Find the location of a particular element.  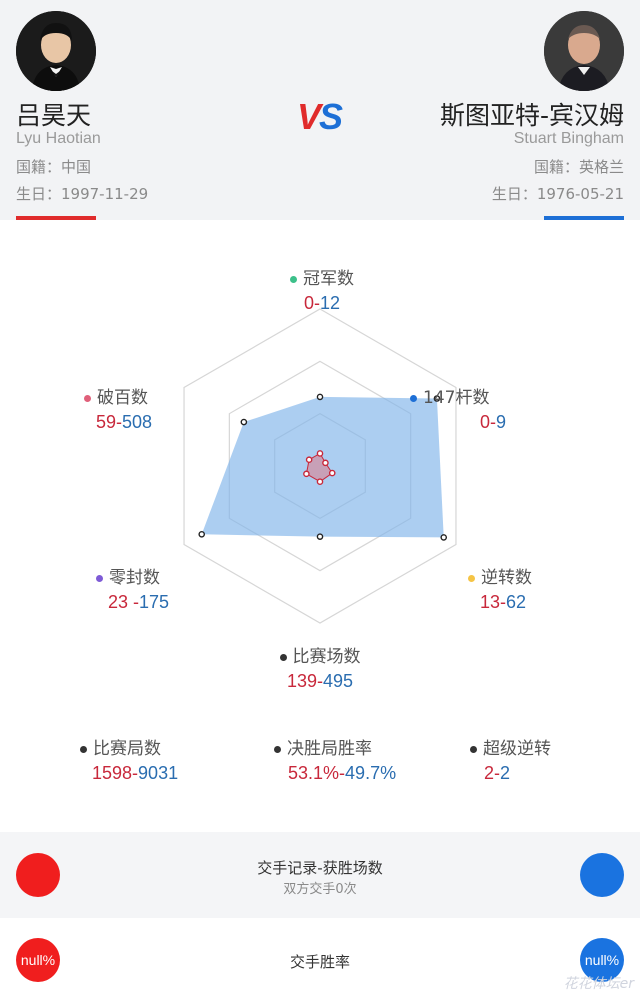

h2h-win-rate-row: null% 交手胜率 null% 花花体坛er is located at coordinates (320, 958).